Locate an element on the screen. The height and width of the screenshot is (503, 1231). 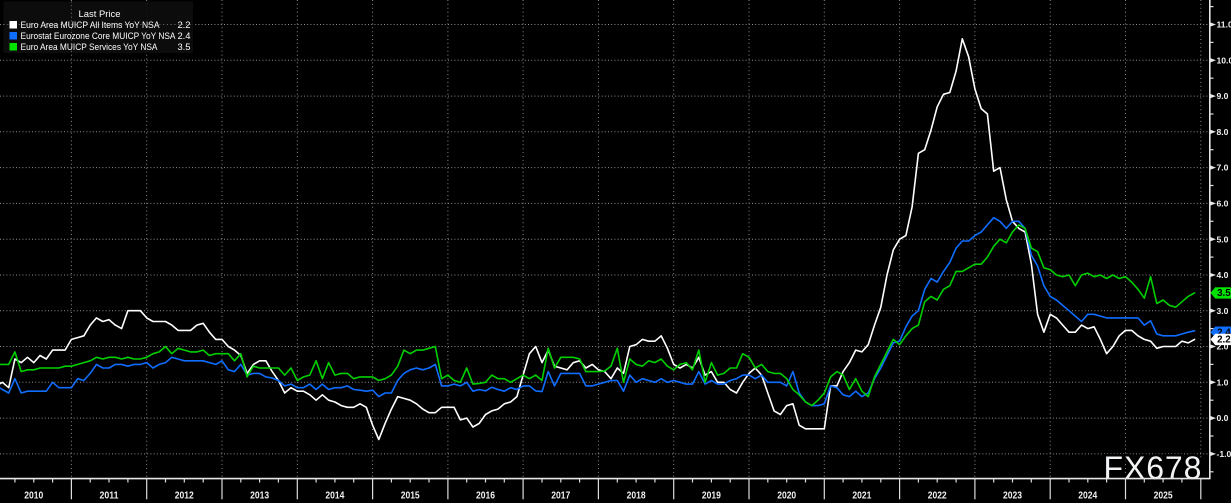
svg-text: 2.0 is located at coordinates (1223, 347).